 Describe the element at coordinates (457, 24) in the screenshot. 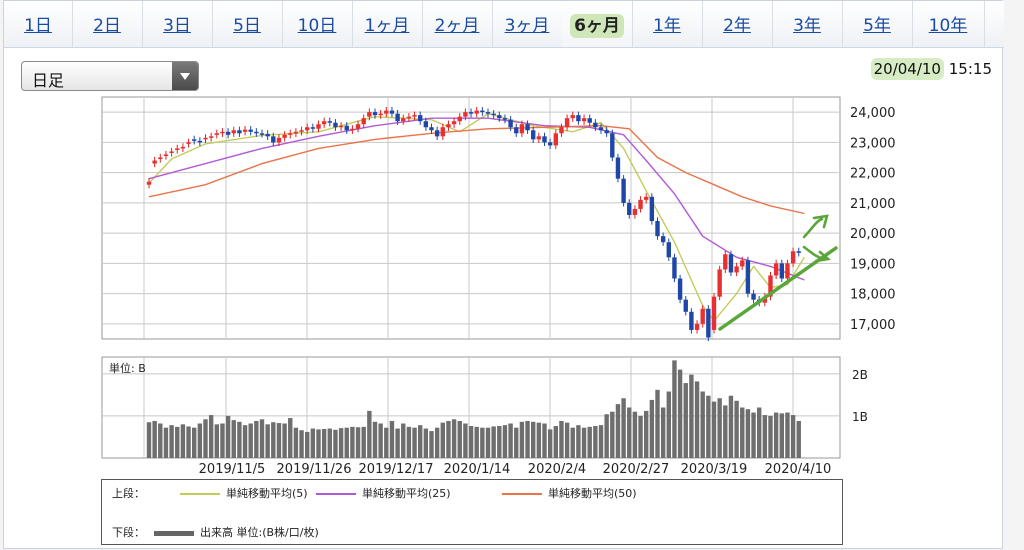

I see `tab-7: 2ヶ月` at that location.